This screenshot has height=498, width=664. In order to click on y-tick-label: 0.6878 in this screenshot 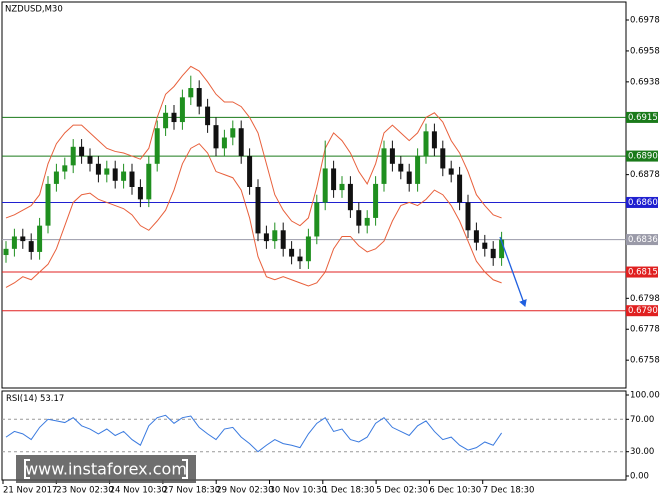, I will do `click(645, 175)`.